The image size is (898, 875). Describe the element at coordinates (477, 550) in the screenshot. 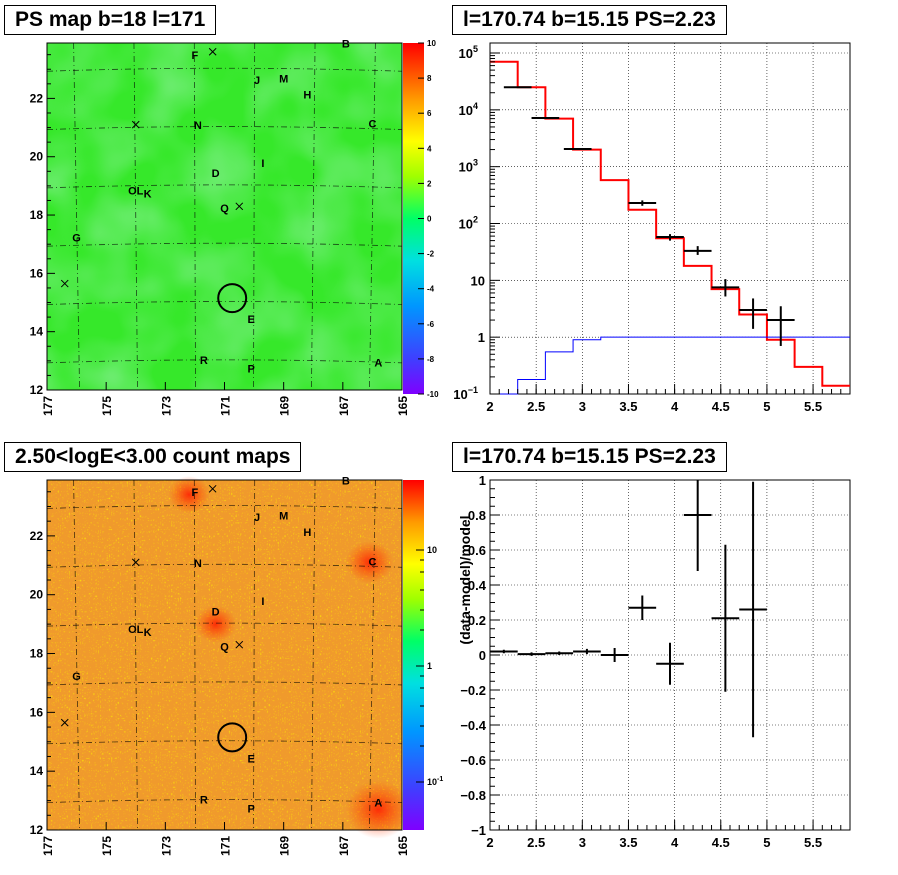

I see `residual-y-tick-label: 0.6` at that location.